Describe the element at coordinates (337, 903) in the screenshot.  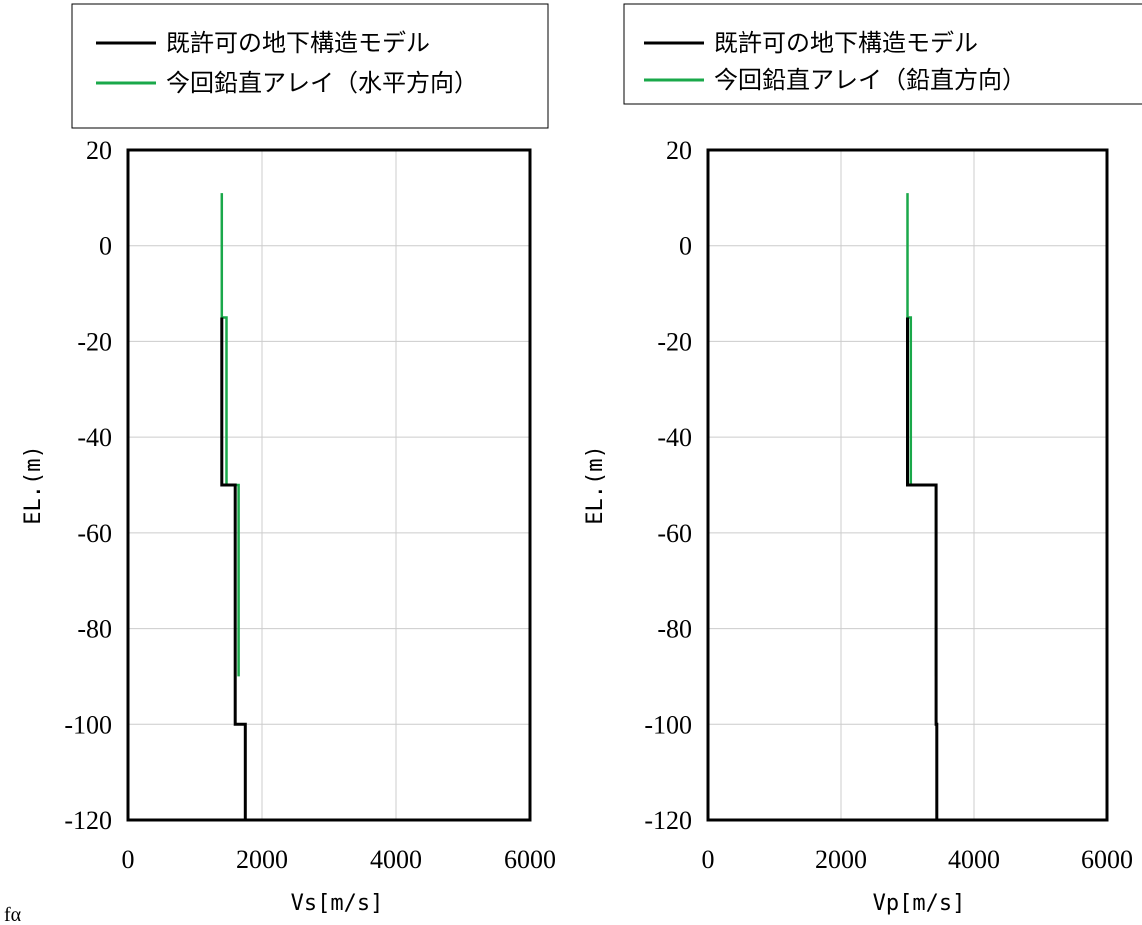
I see `x-axis-label: Vs[m/s]` at that location.